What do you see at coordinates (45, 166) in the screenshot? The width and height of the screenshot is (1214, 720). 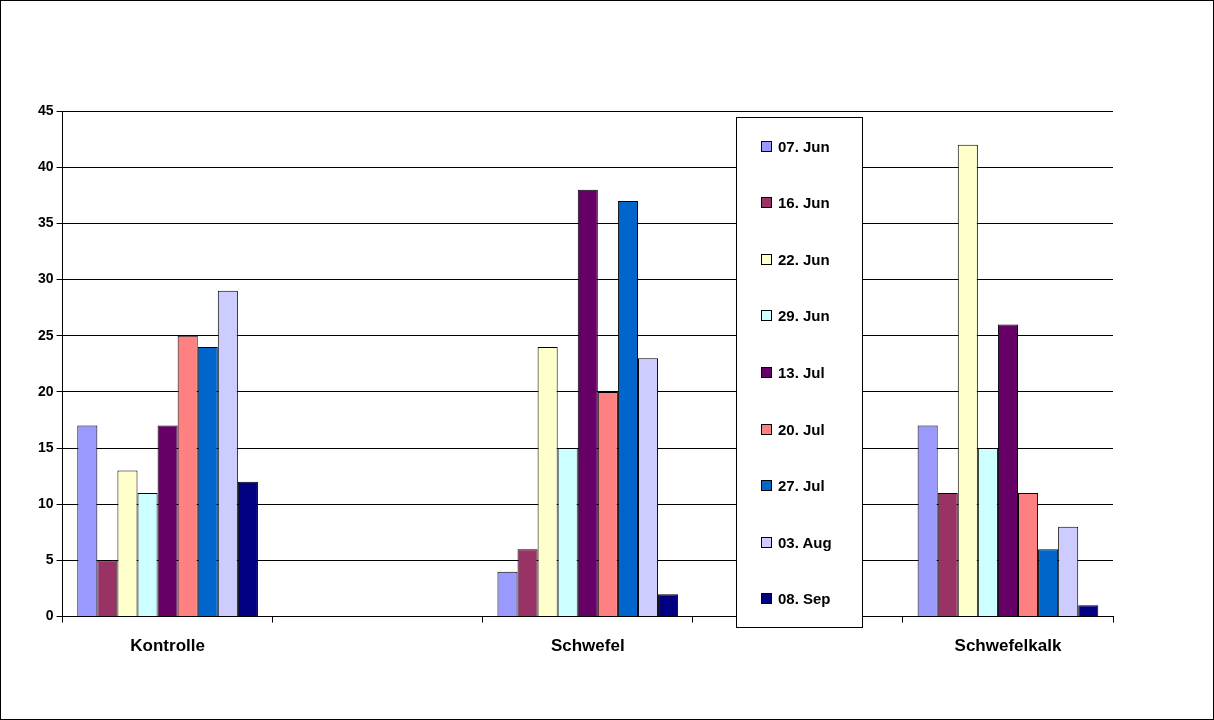 I see `y-tick-label: 40` at bounding box center [45, 166].